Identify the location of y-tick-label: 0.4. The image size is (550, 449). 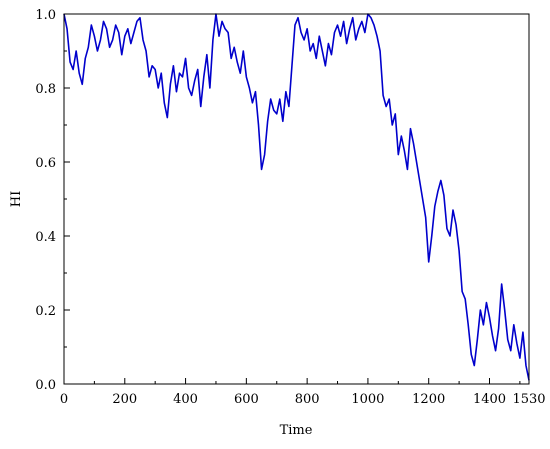
(45, 237).